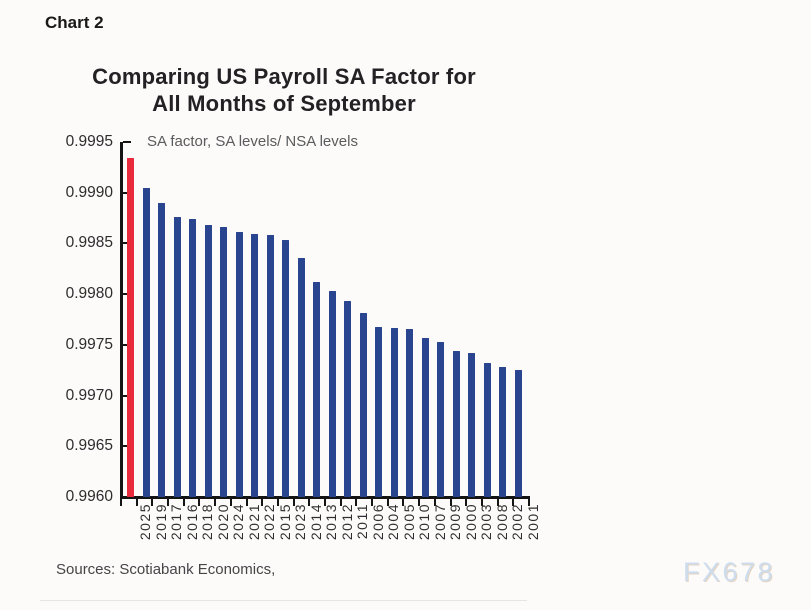  I want to click on x-tick-label: 2020, so click(222, 522).